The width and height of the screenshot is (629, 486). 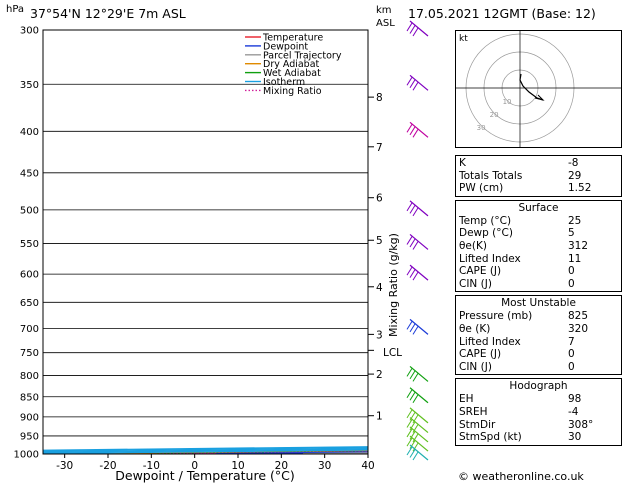 What do you see at coordinates (29, 85) in the screenshot?
I see `pressure-tick-label: 350` at bounding box center [29, 85].